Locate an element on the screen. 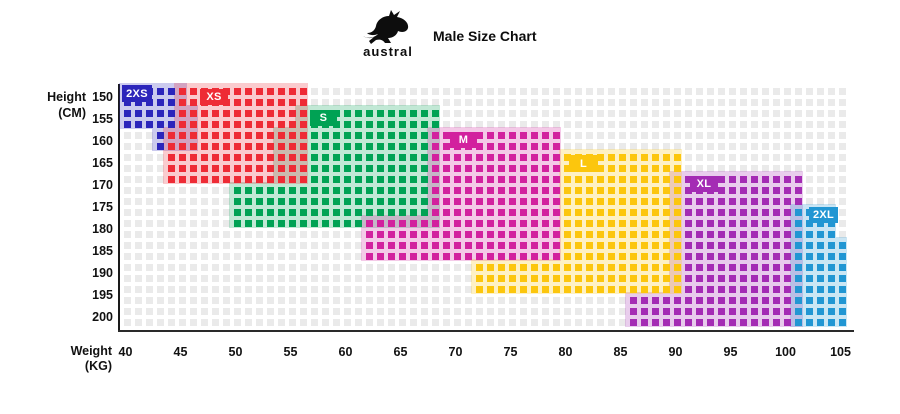 The width and height of the screenshot is (900, 414). y-axis-title: Height (CM) is located at coordinates (56, 105).